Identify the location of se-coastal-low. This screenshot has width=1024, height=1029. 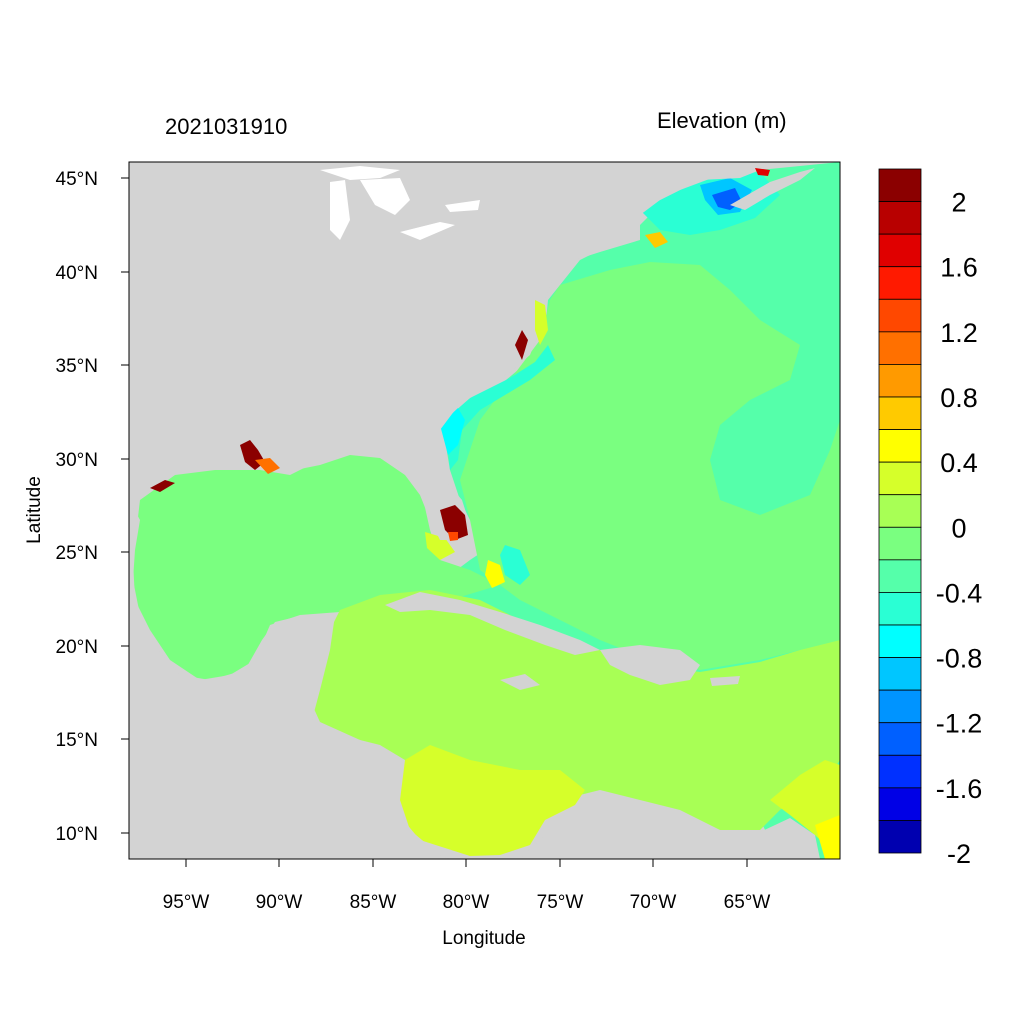
(500, 407).